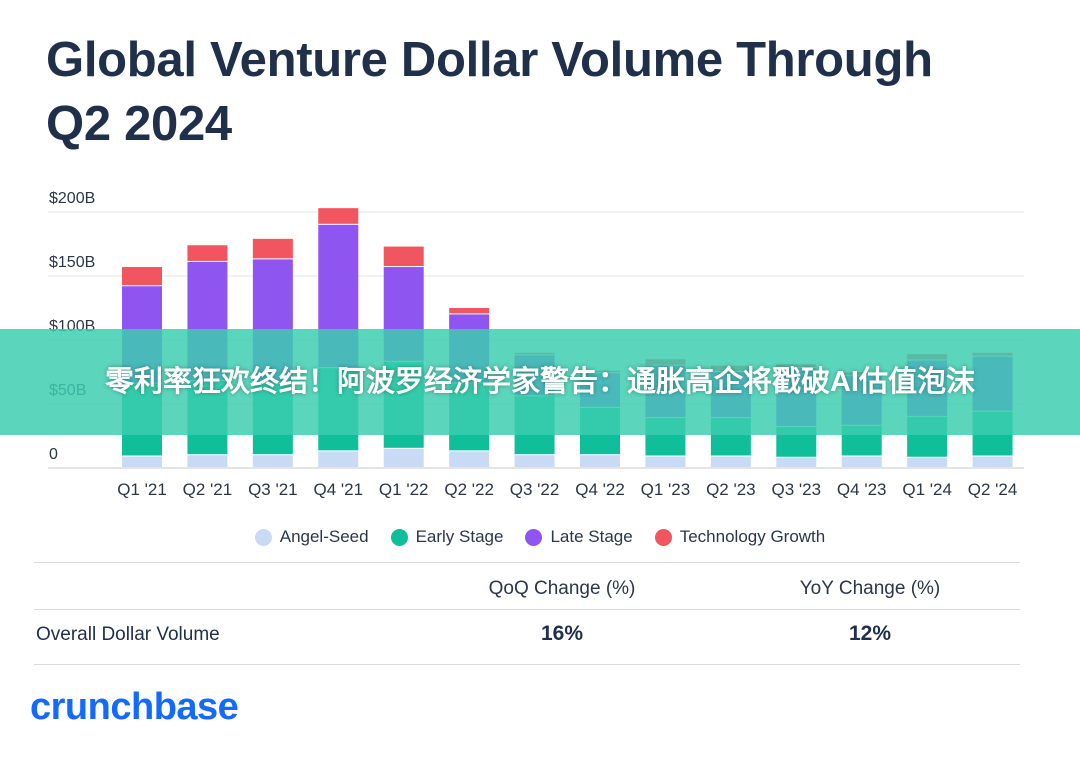 The height and width of the screenshot is (766, 1080). I want to click on x-tick-label: Q4 '23, so click(862, 489).